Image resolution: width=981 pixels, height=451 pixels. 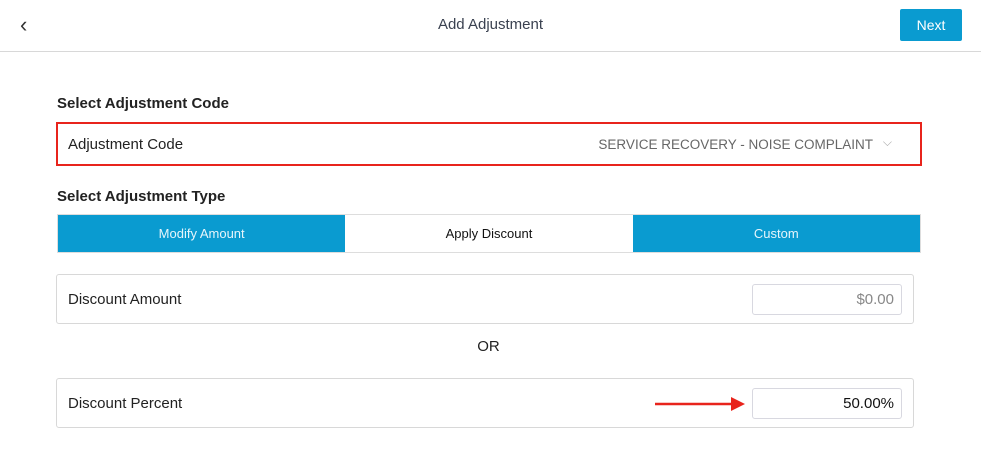 What do you see at coordinates (202, 233) in the screenshot?
I see `tab-modify-amount: Modify Amount` at bounding box center [202, 233].